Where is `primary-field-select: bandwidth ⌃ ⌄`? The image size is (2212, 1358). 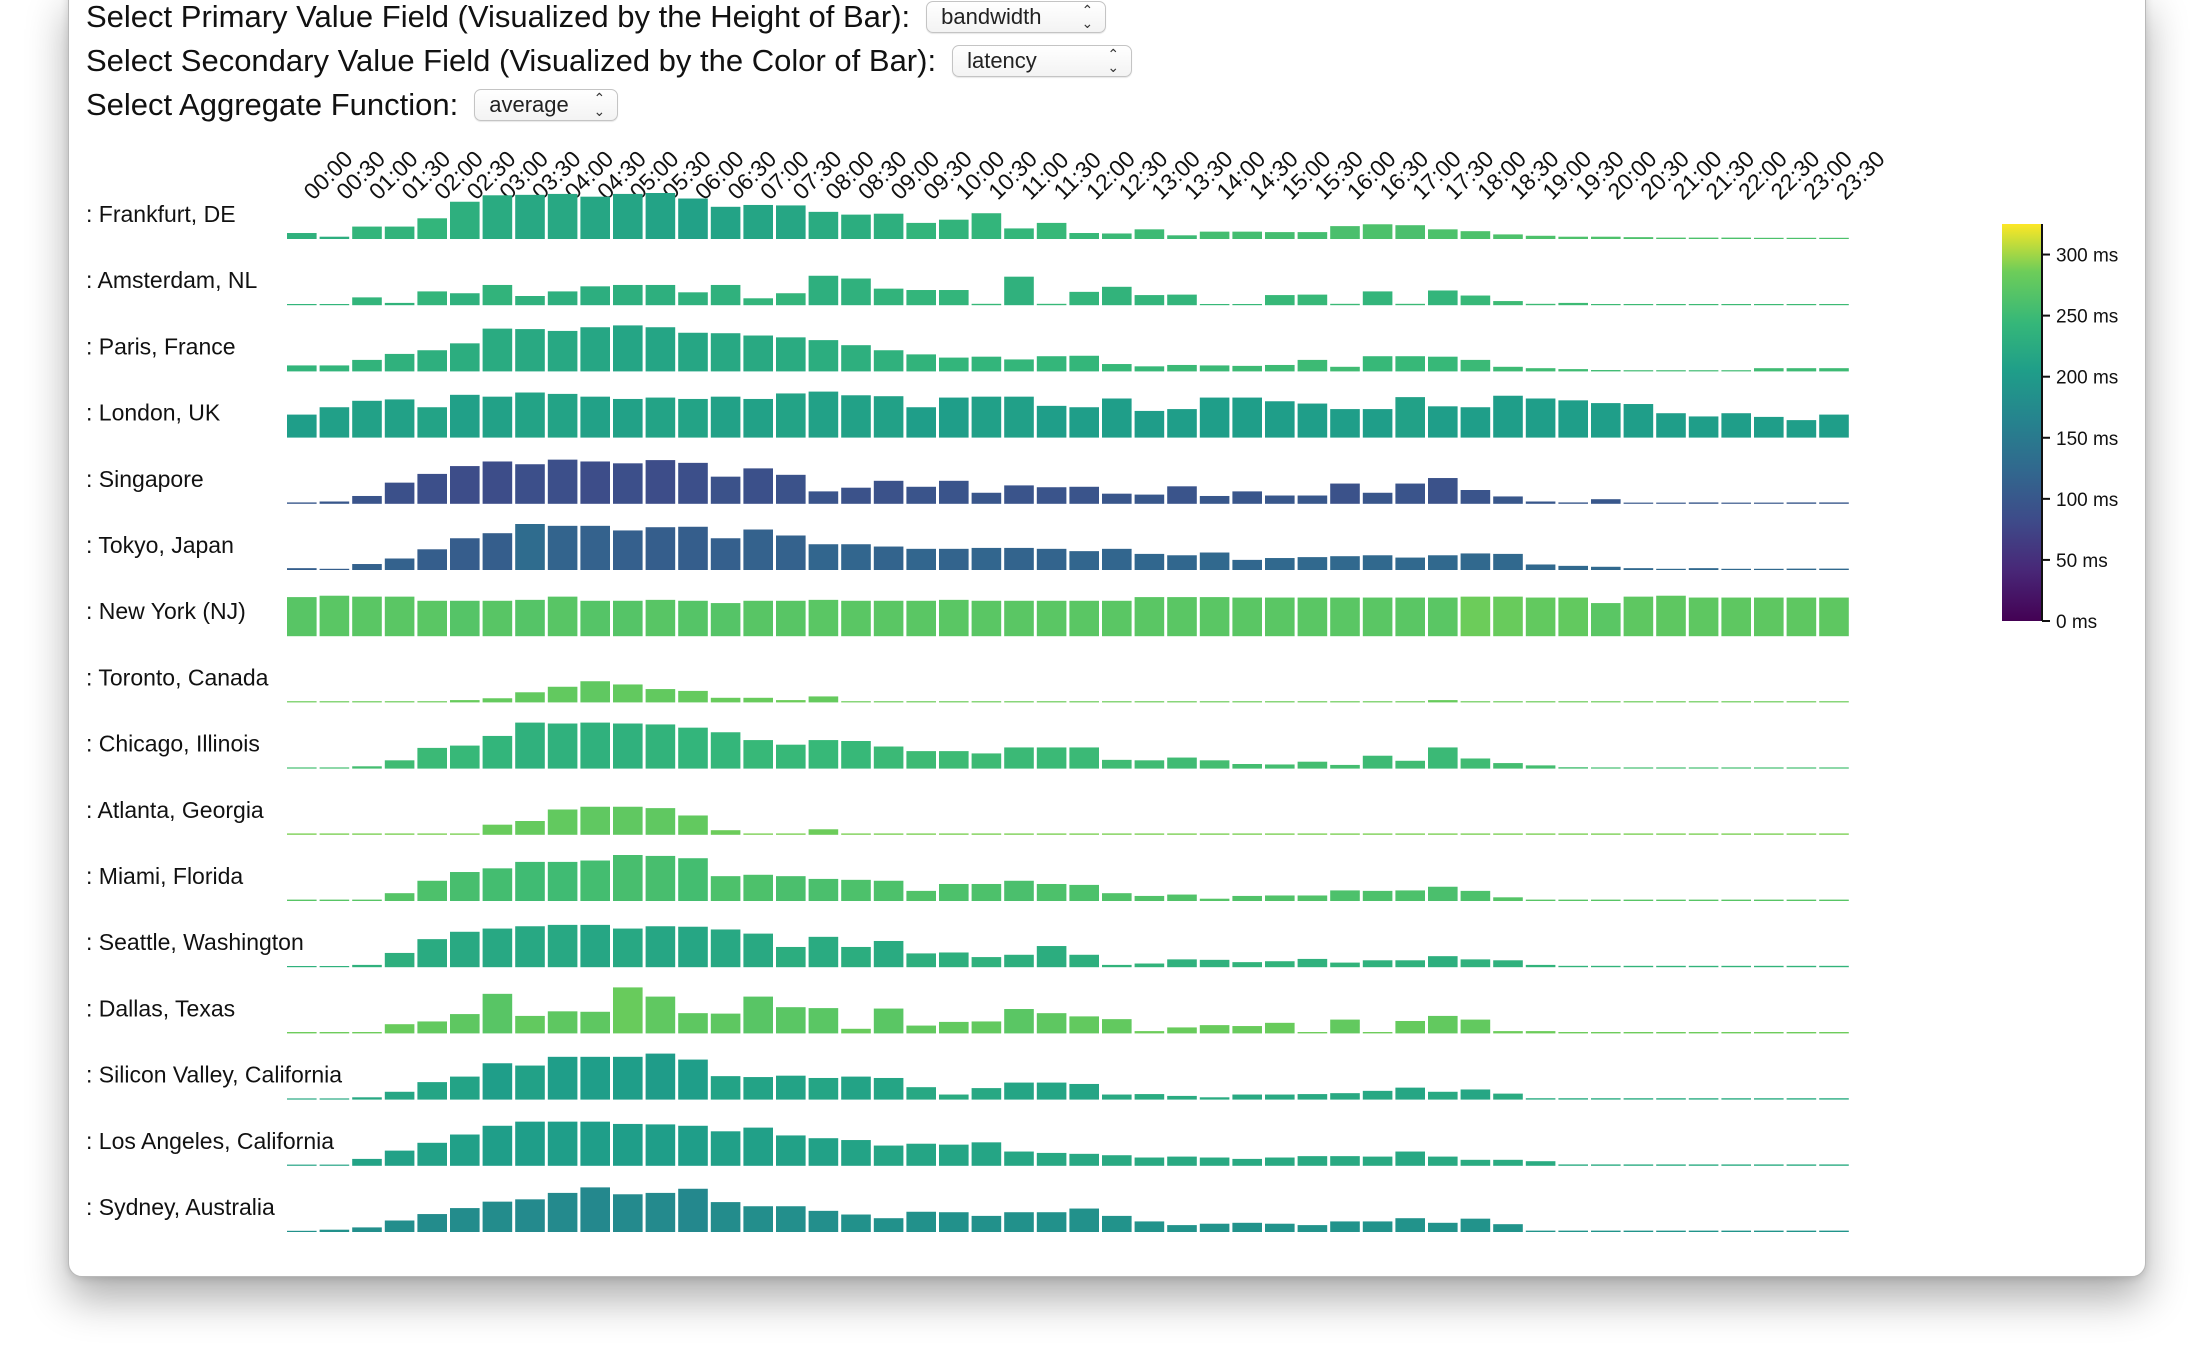 primary-field-select: bandwidth ⌃ ⌄ is located at coordinates (1016, 17).